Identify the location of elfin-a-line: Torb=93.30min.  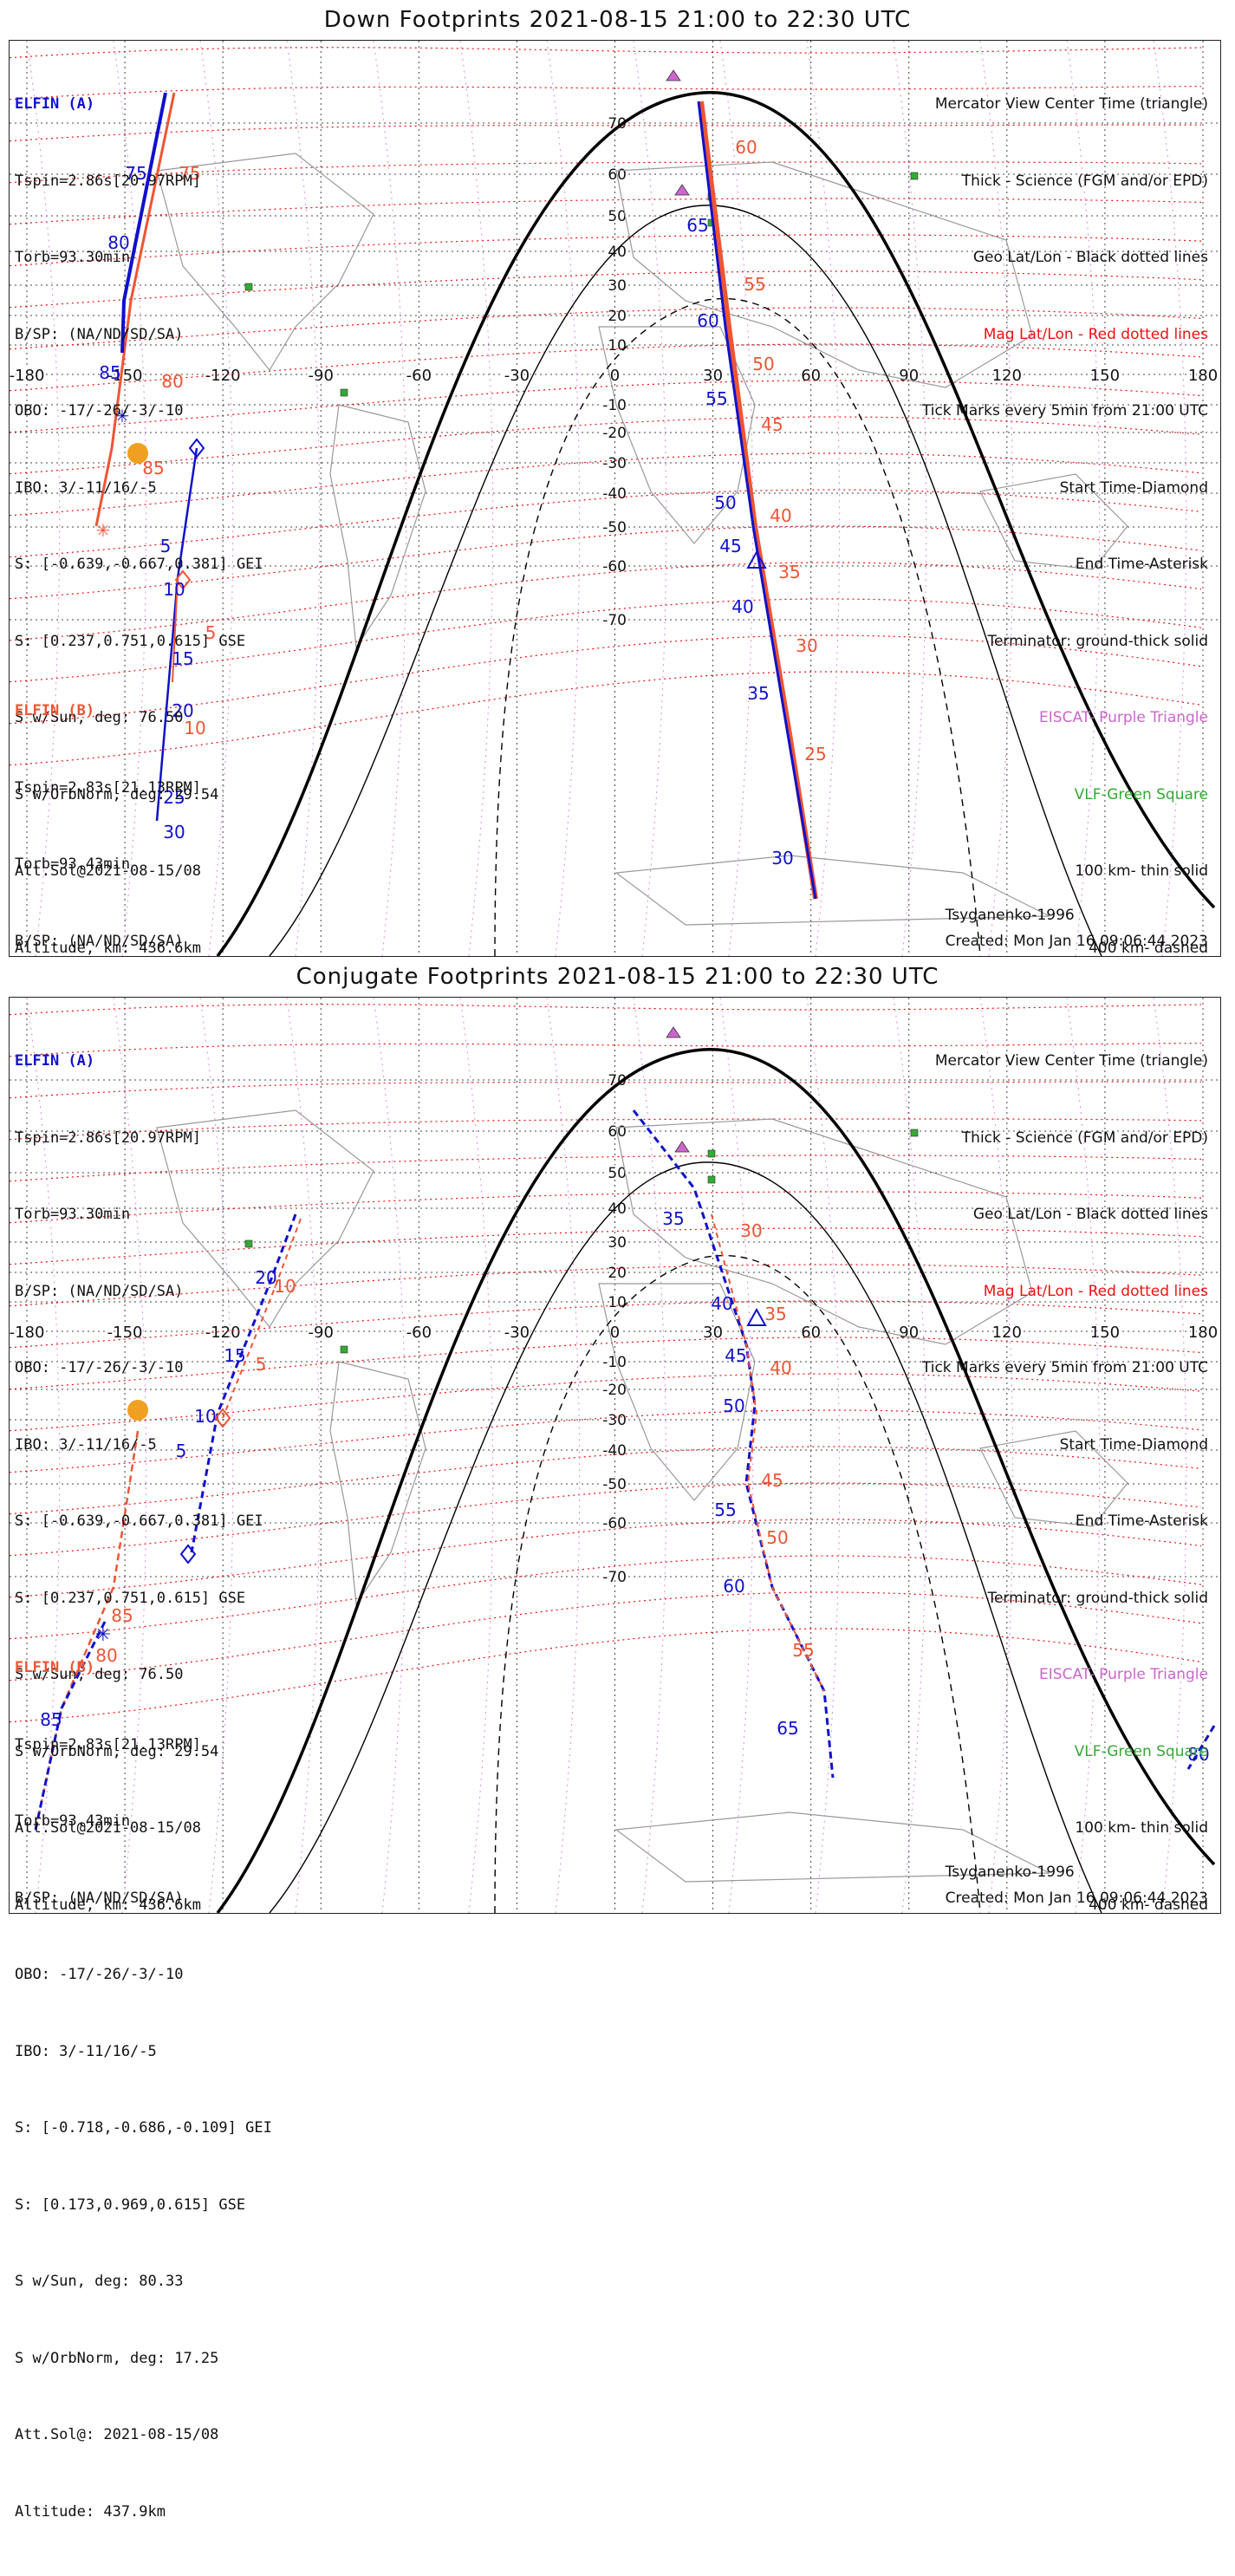
(73, 1214).